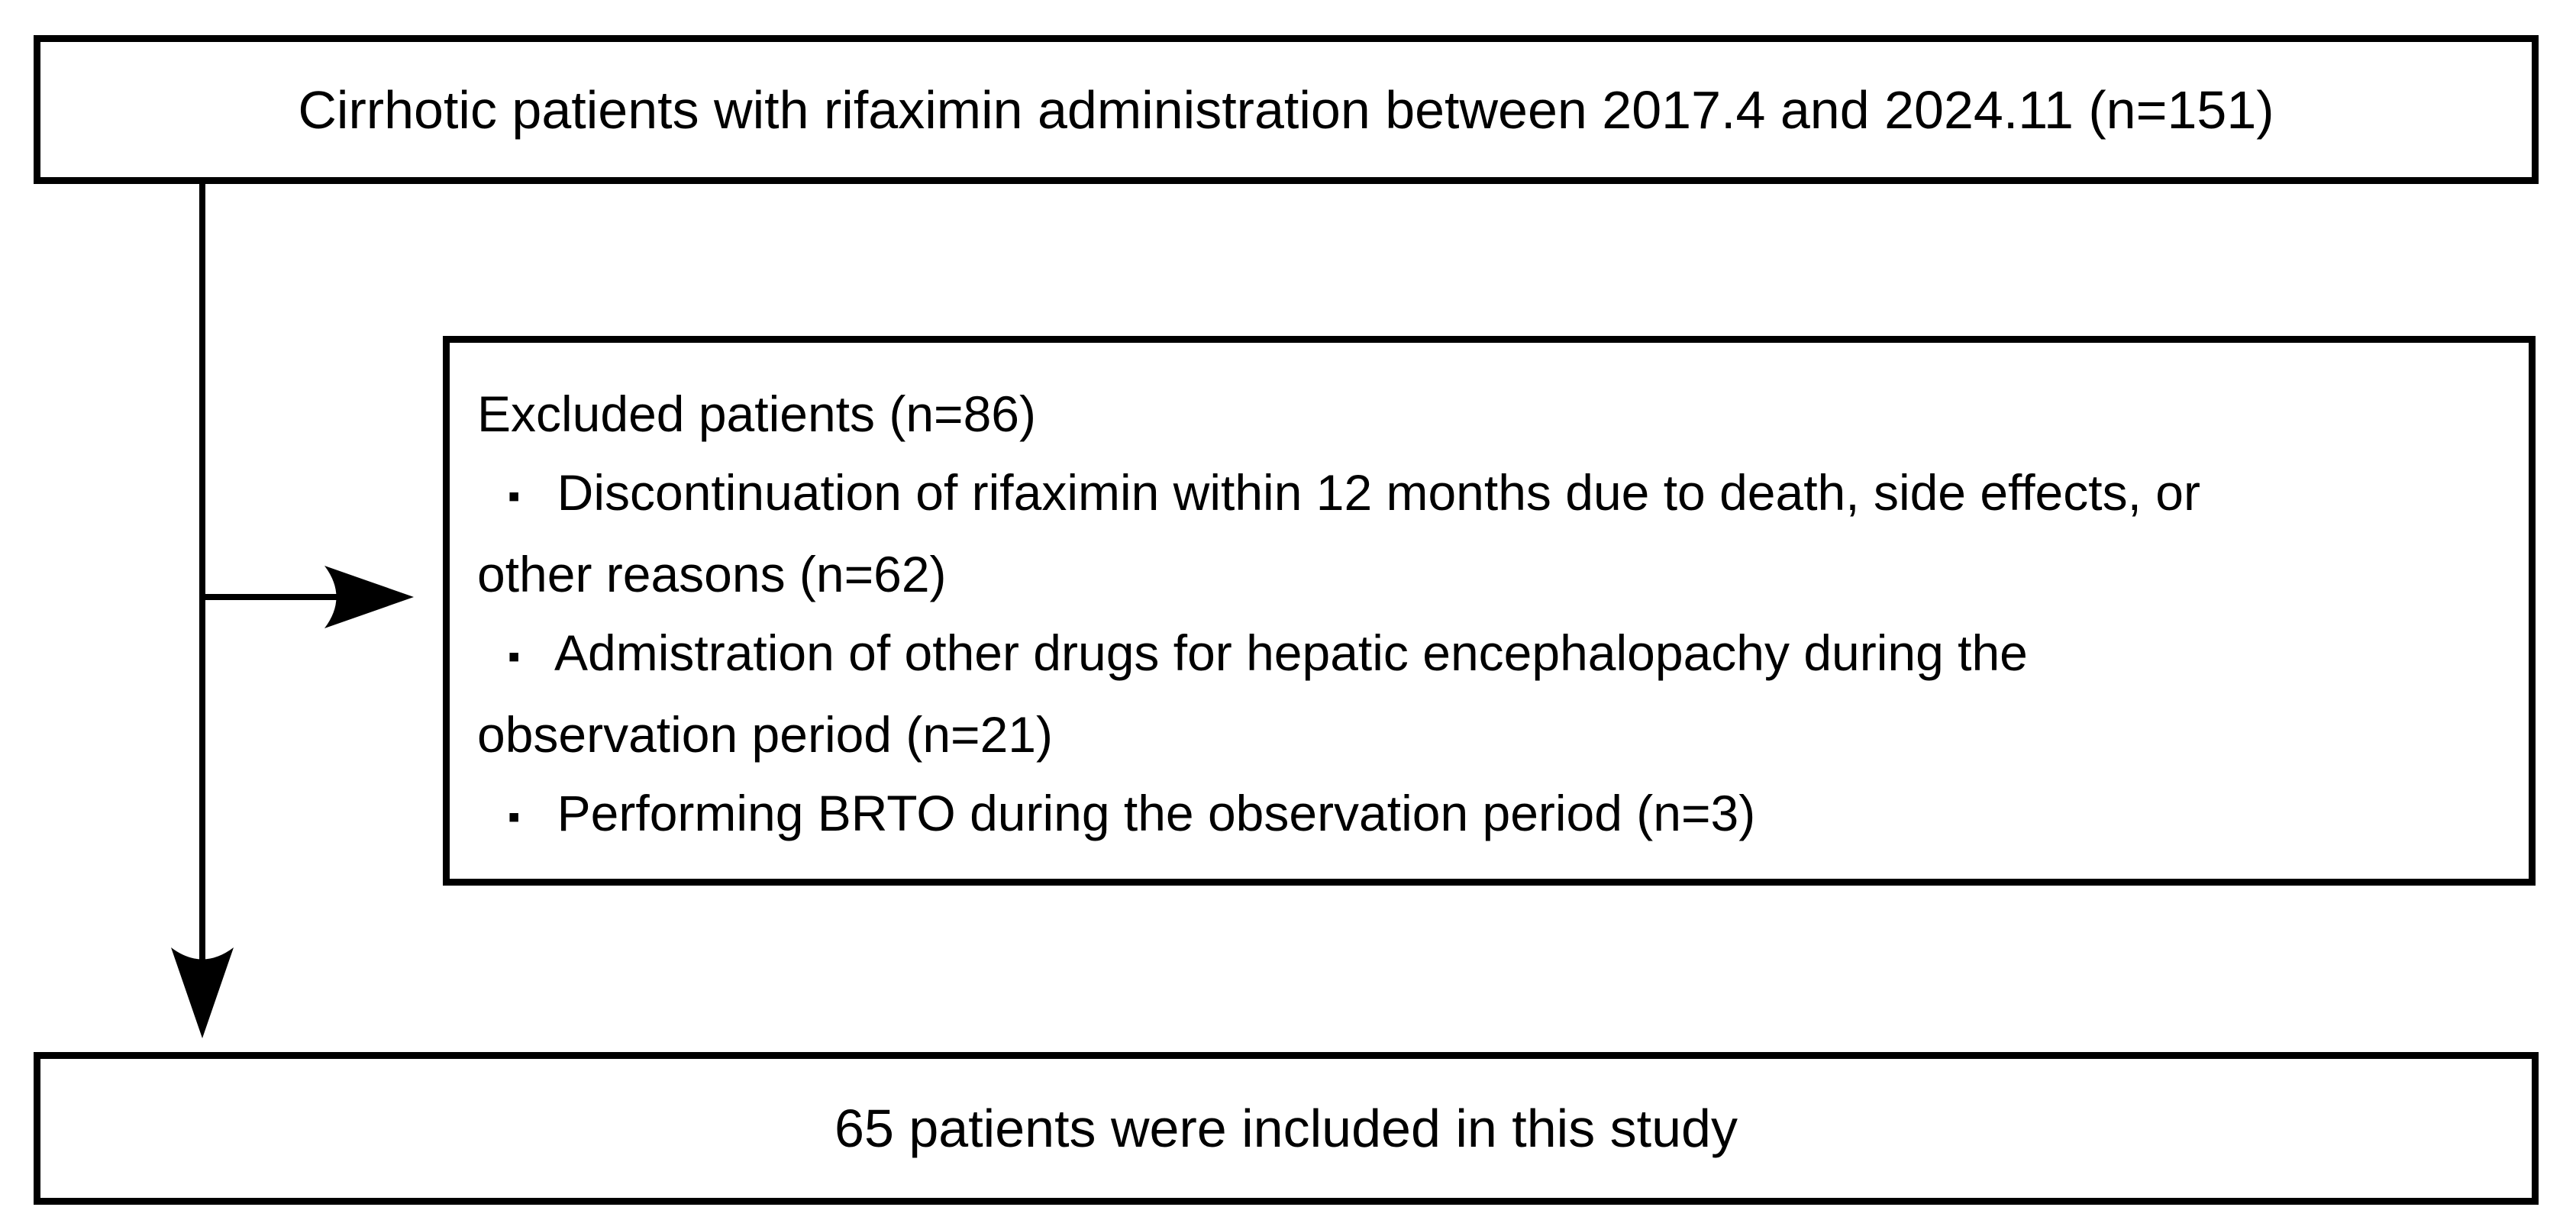 This screenshot has width=2576, height=1220. What do you see at coordinates (202, 992) in the screenshot?
I see `down-arrowhead-icon` at bounding box center [202, 992].